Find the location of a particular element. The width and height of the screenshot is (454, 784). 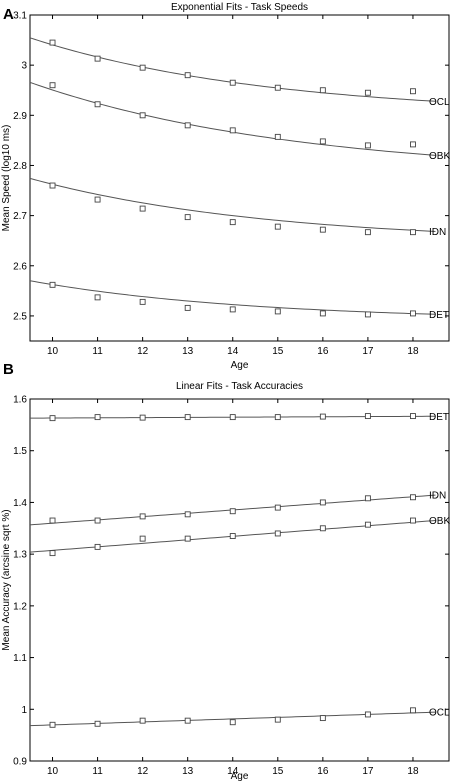

y-tick-label: 2.8 is located at coordinates (20, 166).